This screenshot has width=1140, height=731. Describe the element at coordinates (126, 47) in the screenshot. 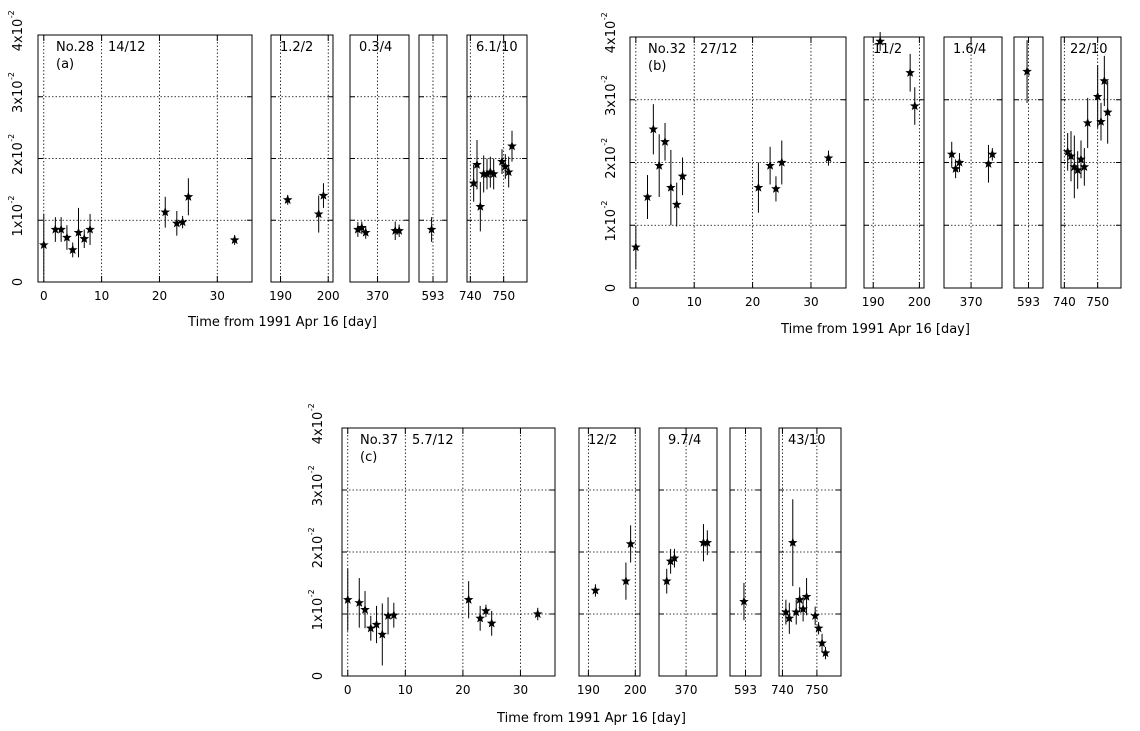

I see `segment-label: 14/12` at that location.